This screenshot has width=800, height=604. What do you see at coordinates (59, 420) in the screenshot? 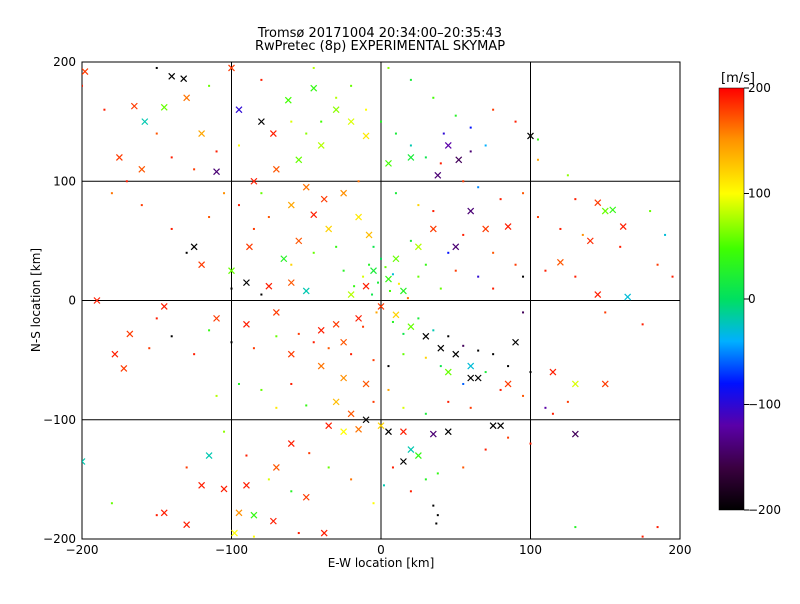
I see `y-tick-label: −100` at bounding box center [59, 420].